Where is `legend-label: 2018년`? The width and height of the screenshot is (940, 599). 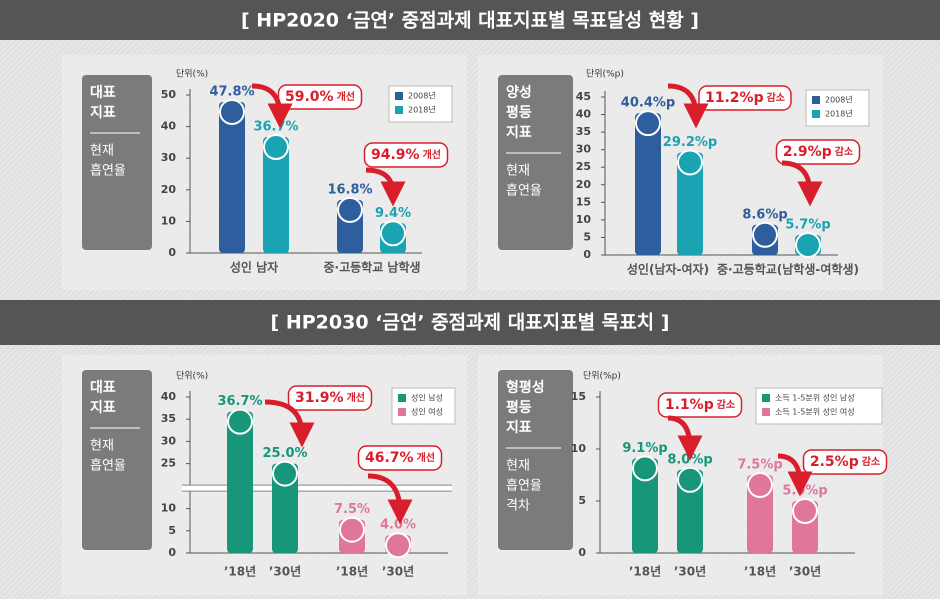
legend-label: 2018년 is located at coordinates (839, 114).